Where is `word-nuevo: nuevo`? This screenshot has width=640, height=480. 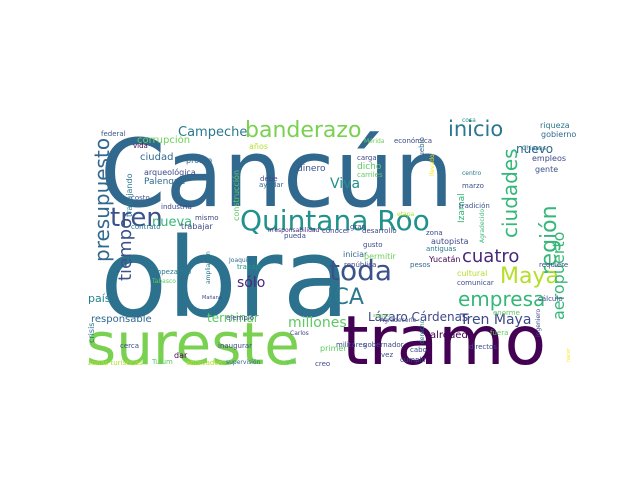
word-nuevo: nuevo is located at coordinates (534, 149).